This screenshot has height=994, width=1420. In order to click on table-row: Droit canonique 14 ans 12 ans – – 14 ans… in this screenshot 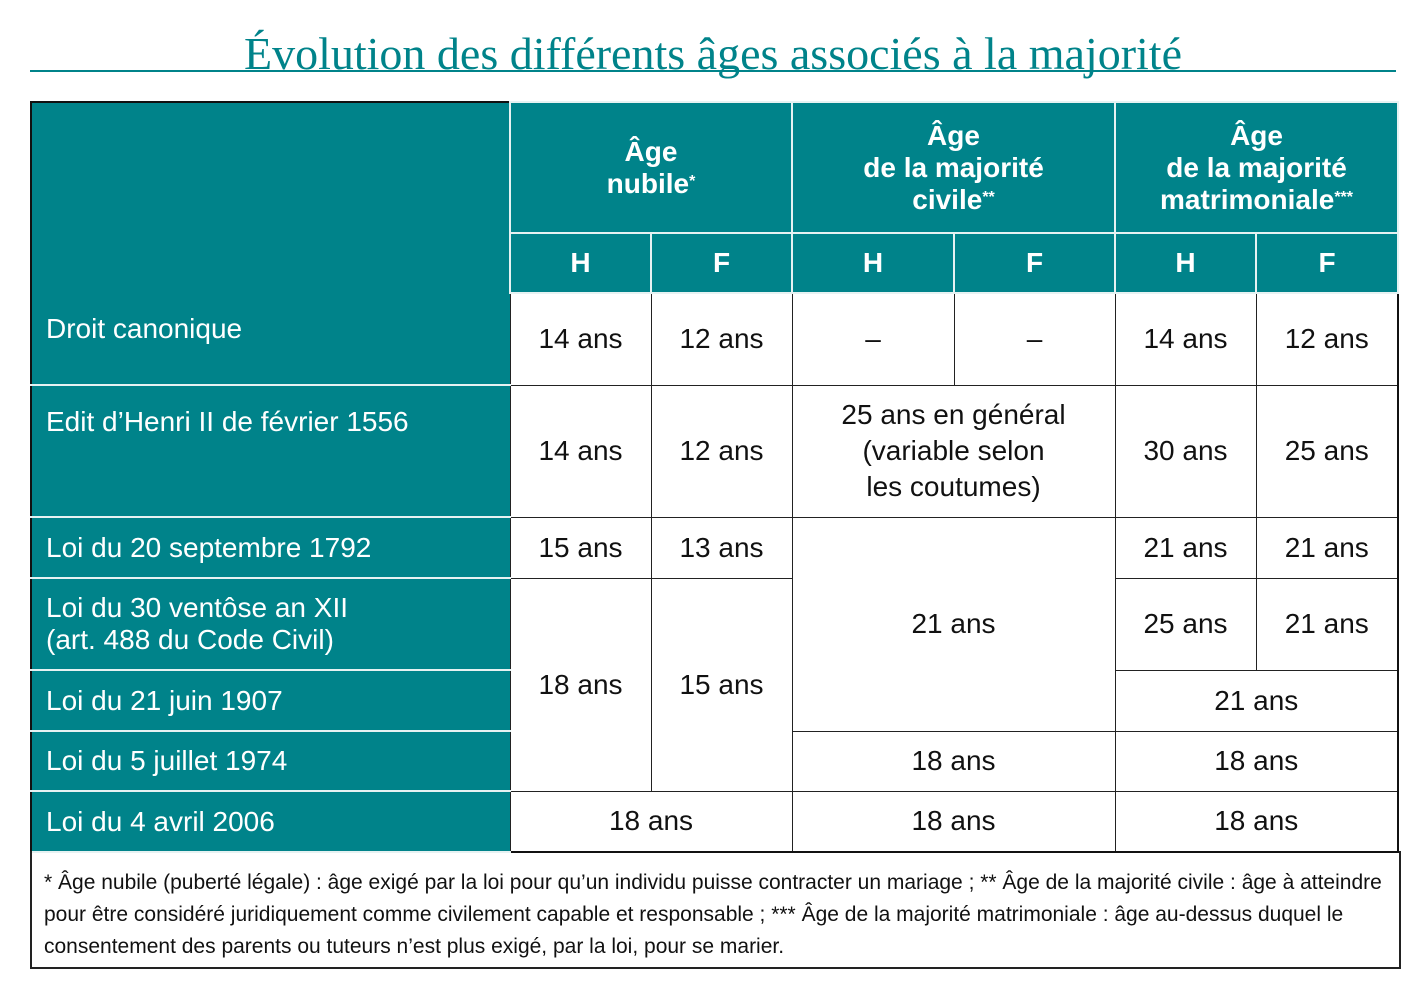, I will do `click(715, 339)`.